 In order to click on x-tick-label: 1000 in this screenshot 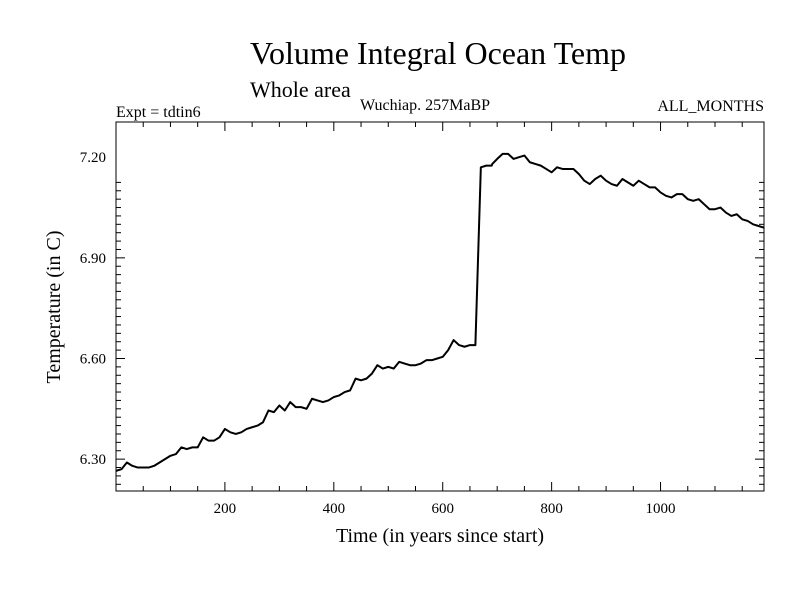, I will do `click(661, 509)`.